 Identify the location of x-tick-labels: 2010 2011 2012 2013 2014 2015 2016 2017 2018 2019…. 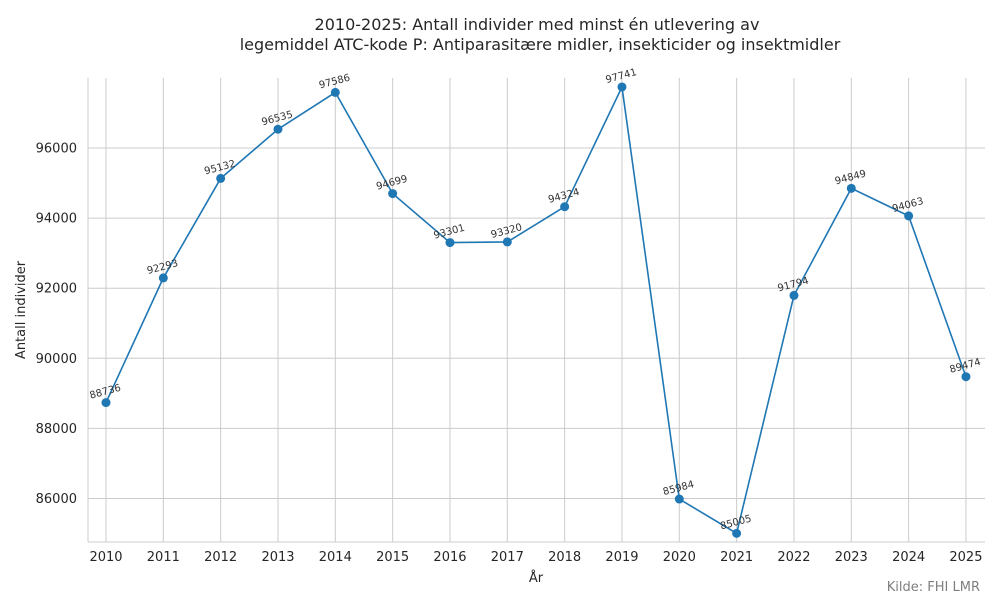
(535, 557).